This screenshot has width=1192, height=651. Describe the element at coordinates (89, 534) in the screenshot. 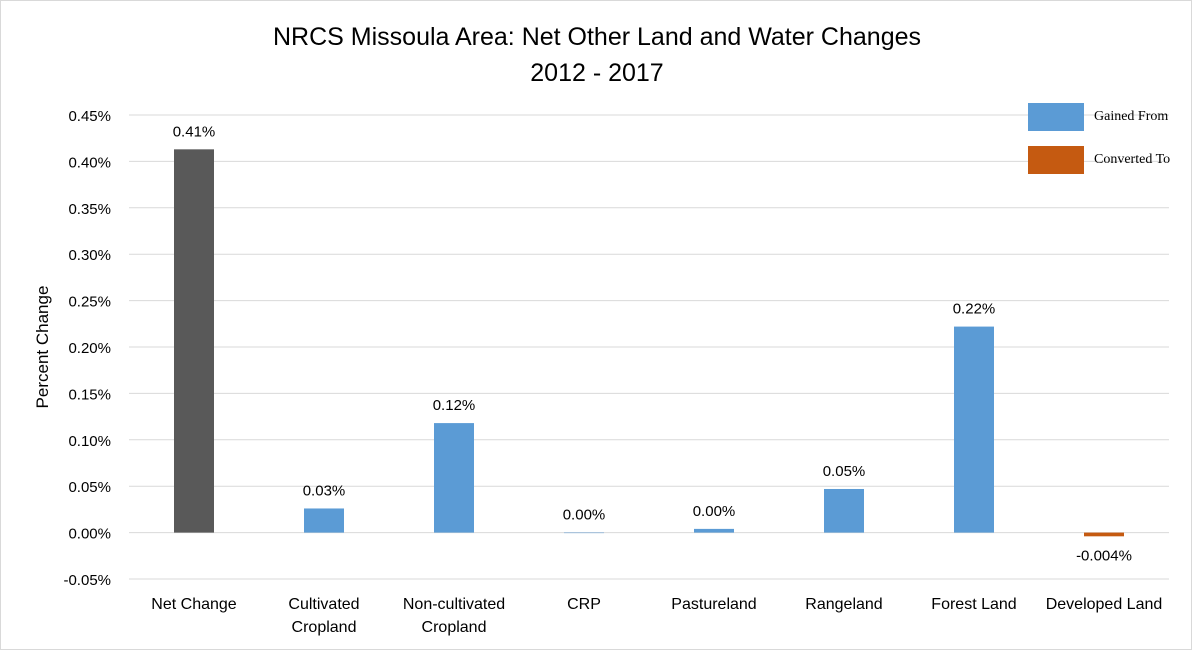

I see `y-tick-label: 0.00%` at that location.